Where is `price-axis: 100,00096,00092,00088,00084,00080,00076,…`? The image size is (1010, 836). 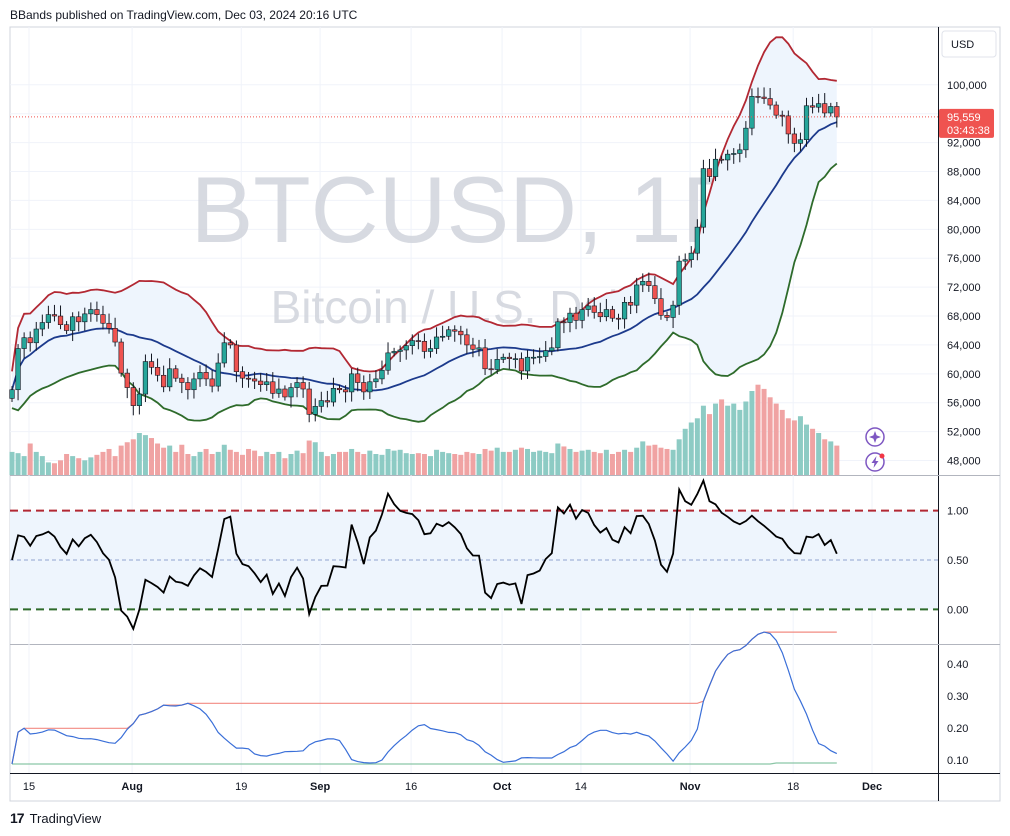 price-axis: 100,00096,00092,00088,00084,00080,00076,… is located at coordinates (967, 423).